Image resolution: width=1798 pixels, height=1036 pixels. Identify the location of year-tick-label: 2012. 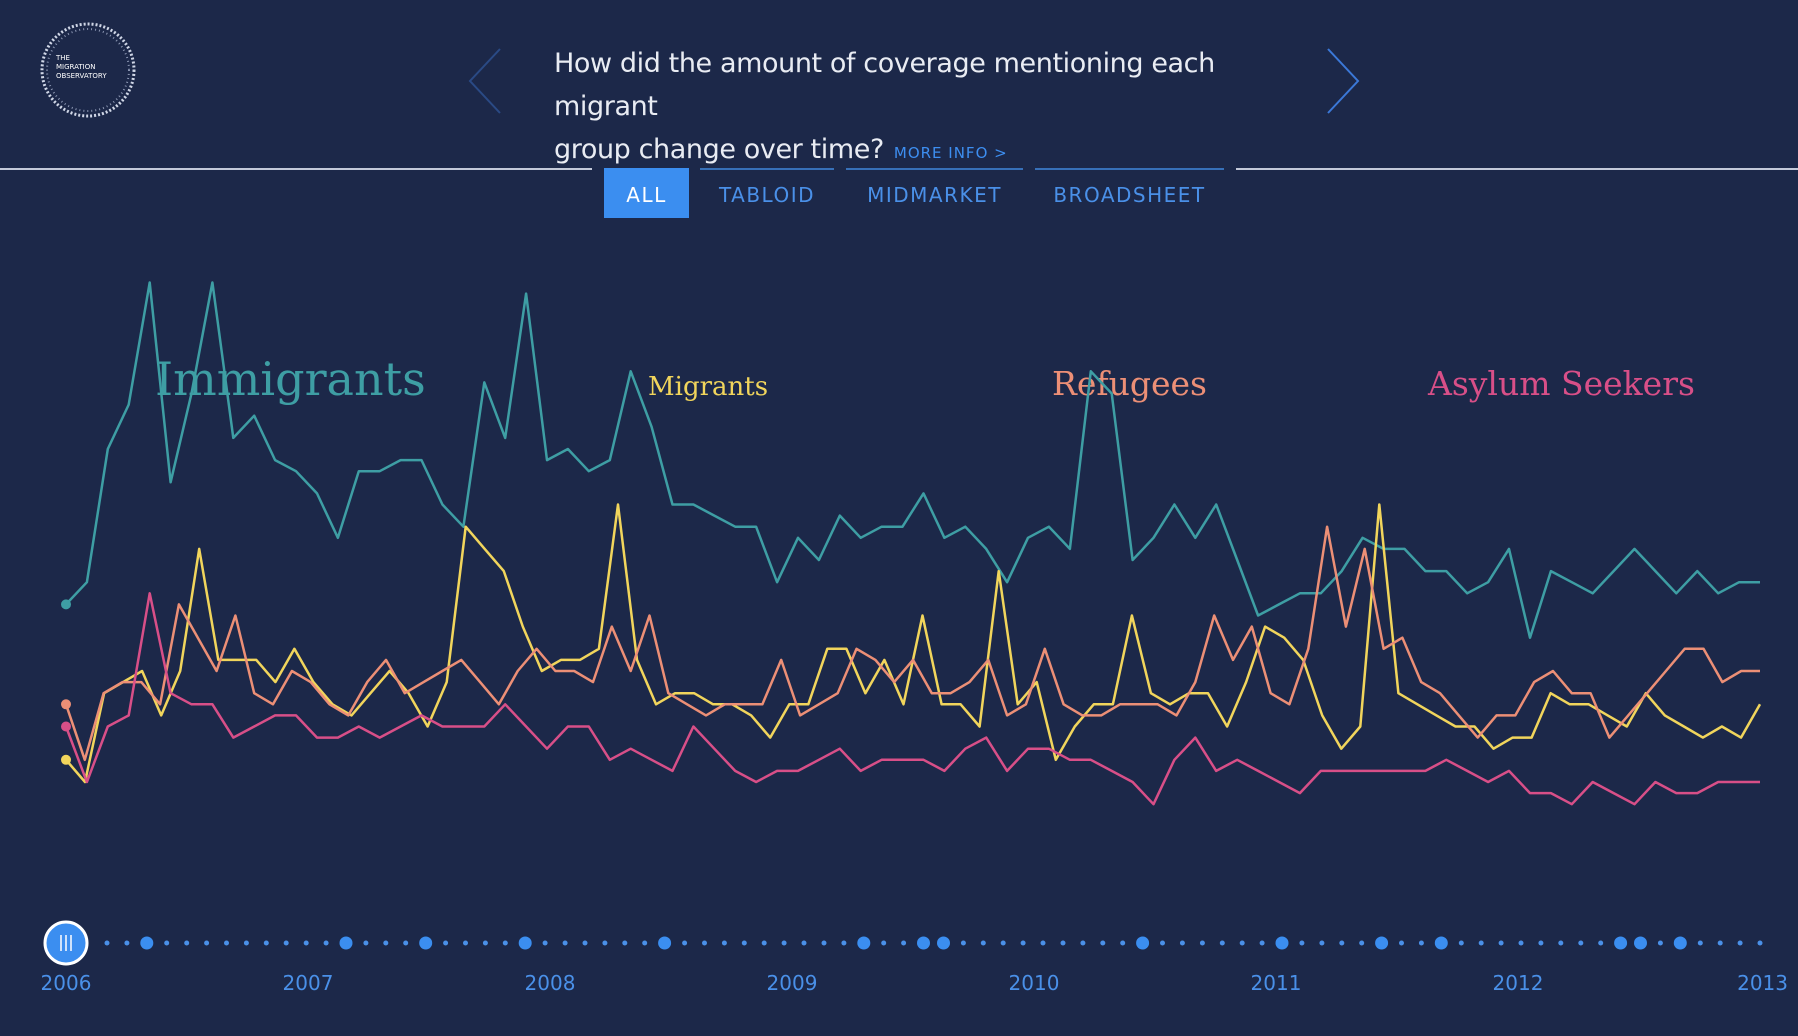
(1518, 983).